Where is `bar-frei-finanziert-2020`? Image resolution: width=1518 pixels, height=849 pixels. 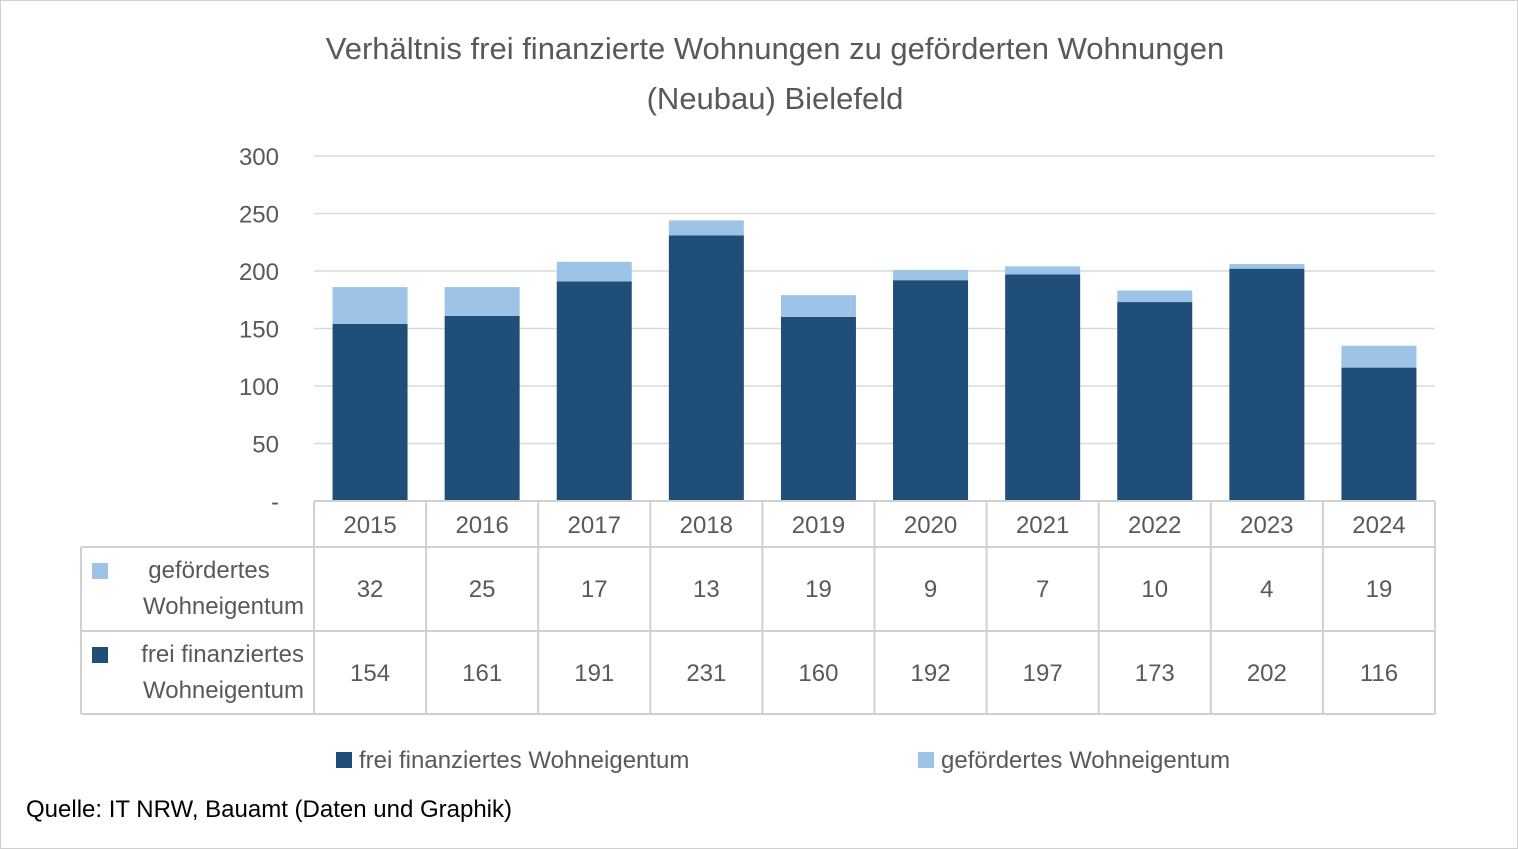
bar-frei-finanziert-2020 is located at coordinates (931, 390).